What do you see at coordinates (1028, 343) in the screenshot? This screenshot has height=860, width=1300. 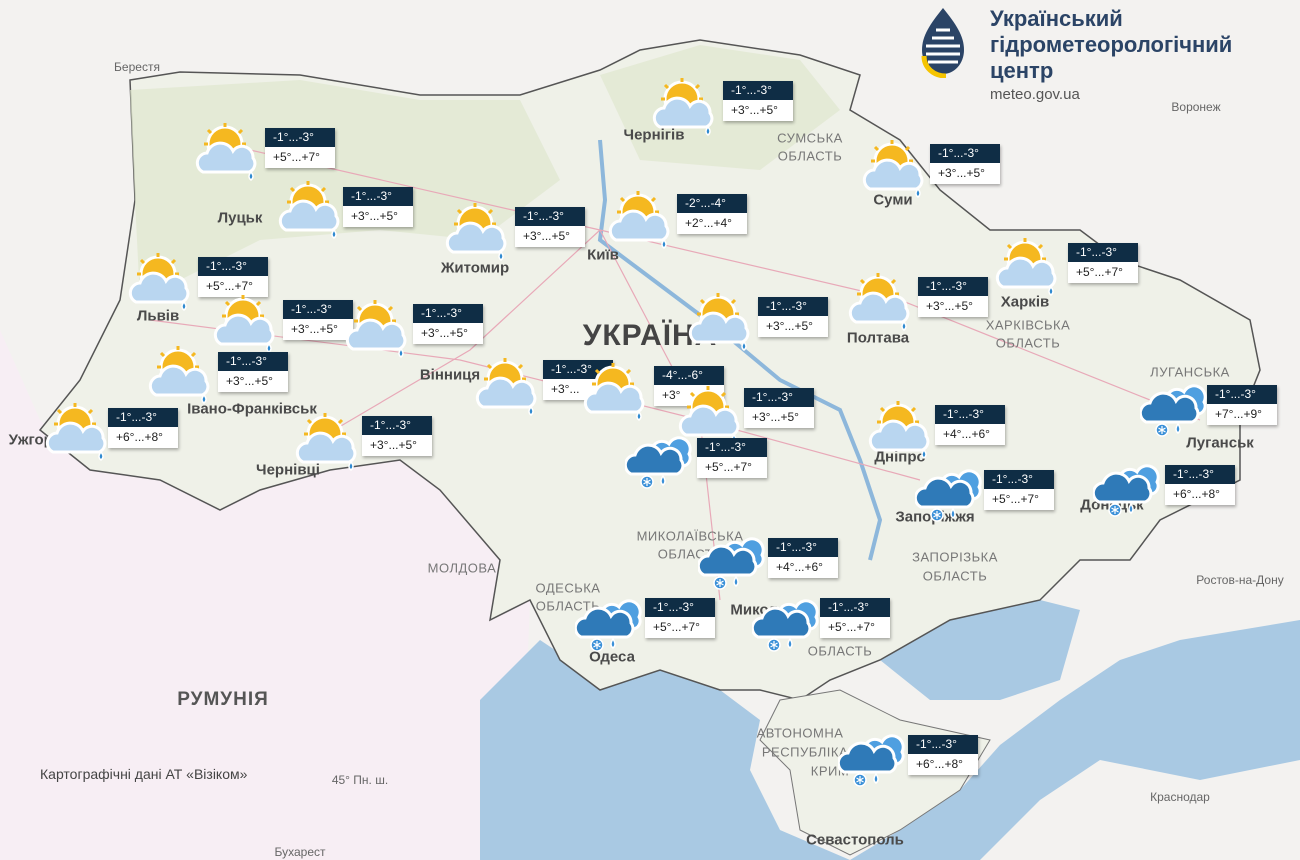 I see `map-label-kharkiv-oblast-2: ОБЛАСТЬ` at bounding box center [1028, 343].